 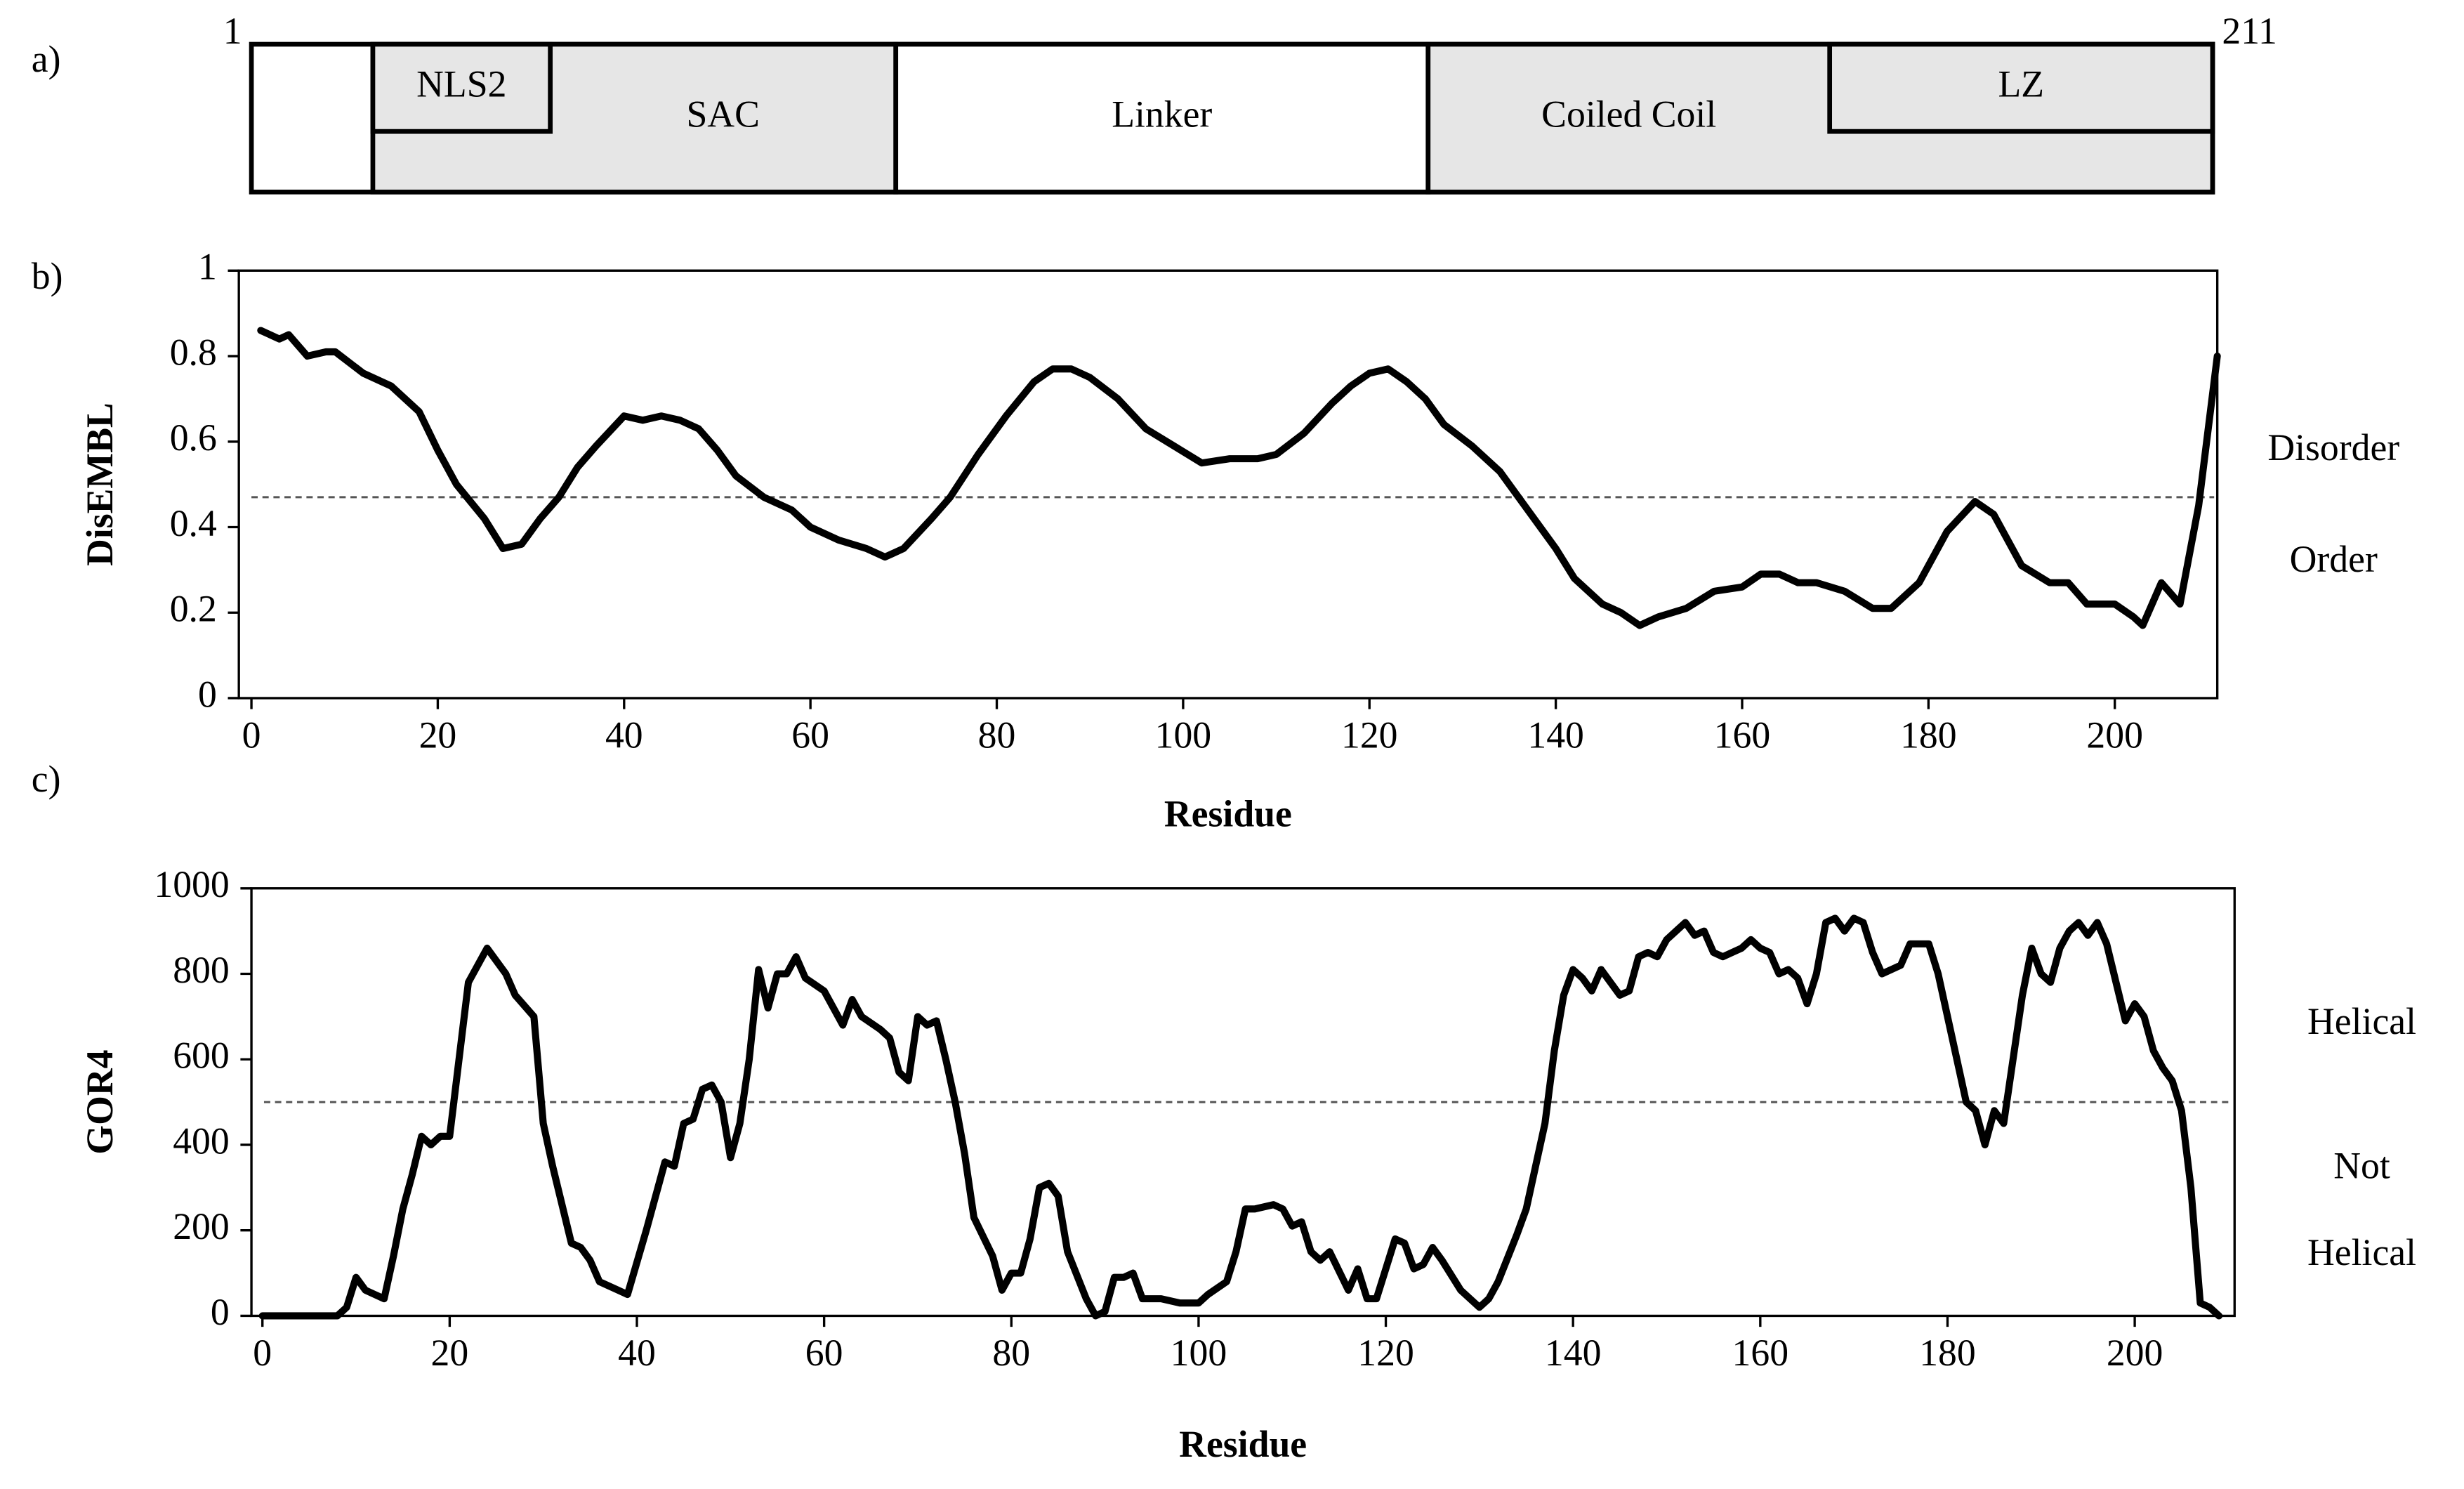 What do you see at coordinates (201, 970) in the screenshot?
I see `y-tick-label: 800` at bounding box center [201, 970].